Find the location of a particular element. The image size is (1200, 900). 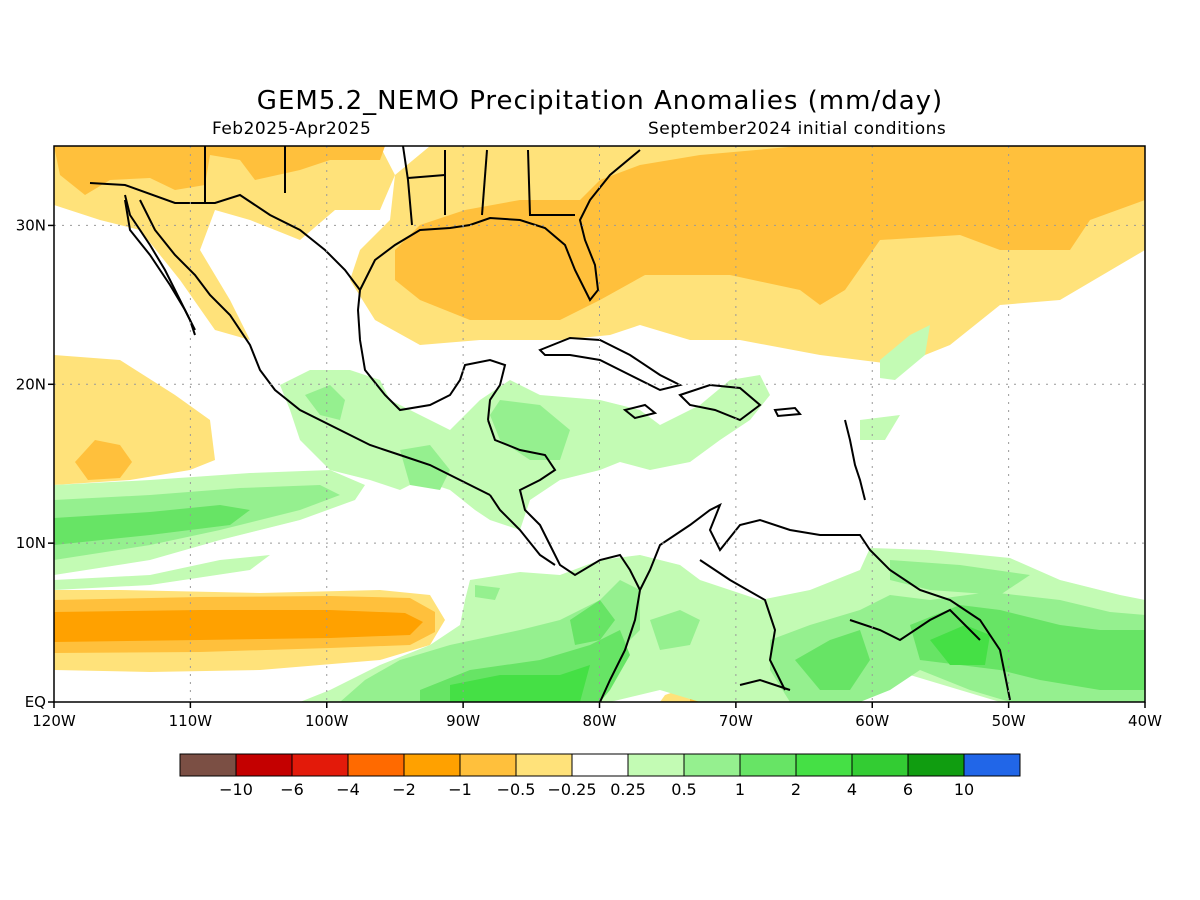

x-tick-label: 120W is located at coordinates (54, 721).